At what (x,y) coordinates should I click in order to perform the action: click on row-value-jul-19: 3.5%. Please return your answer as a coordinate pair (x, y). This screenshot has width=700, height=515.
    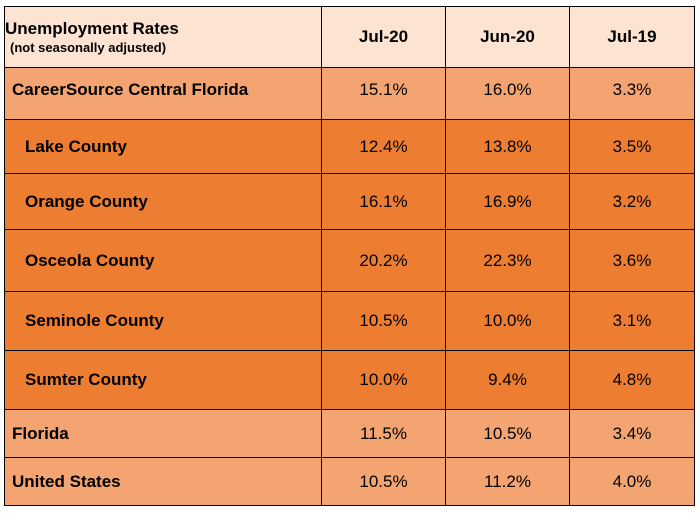
    Looking at the image, I should click on (632, 146).